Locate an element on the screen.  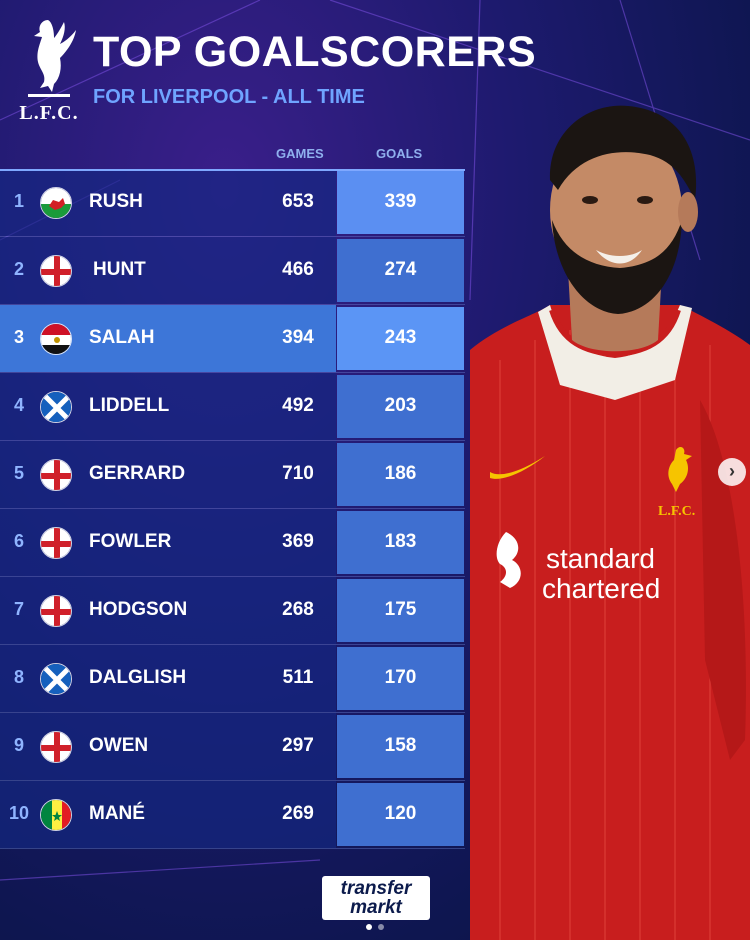
carousel-next-button: › is located at coordinates (732, 472).